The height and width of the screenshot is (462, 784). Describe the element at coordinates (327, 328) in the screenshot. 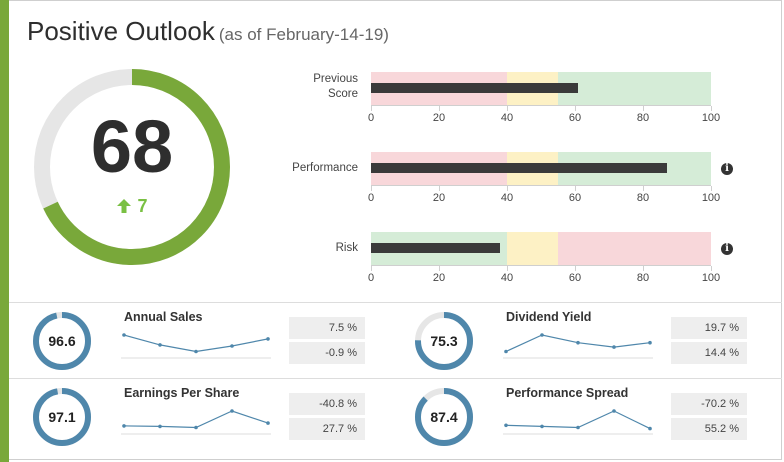

I see `change-value-1: 7.5 %` at that location.